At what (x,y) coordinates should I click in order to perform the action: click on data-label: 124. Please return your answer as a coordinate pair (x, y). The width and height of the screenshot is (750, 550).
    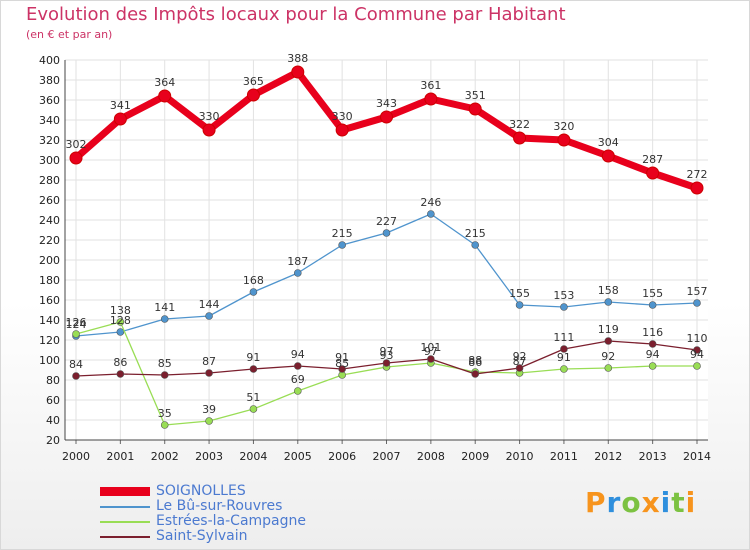
    Looking at the image, I should click on (76, 324).